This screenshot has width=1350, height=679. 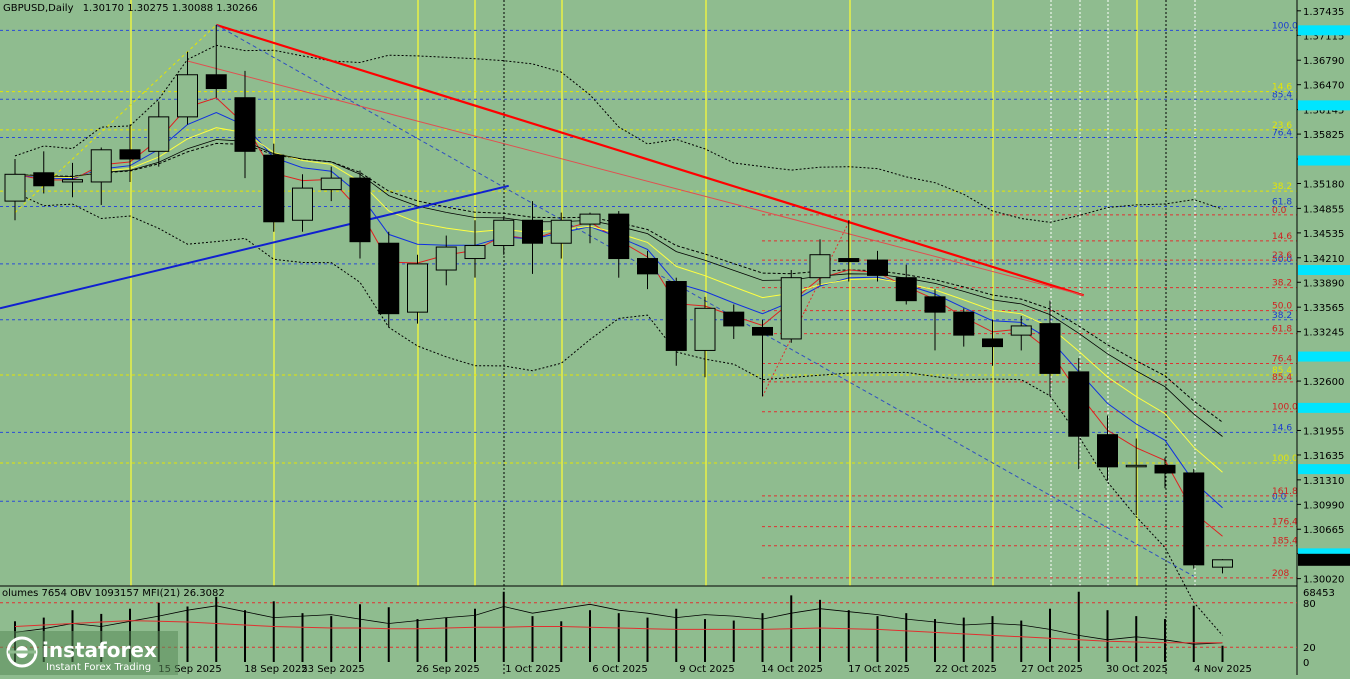 What do you see at coordinates (1280, 574) in the screenshot?
I see `fib-label-red: 208` at bounding box center [1280, 574].